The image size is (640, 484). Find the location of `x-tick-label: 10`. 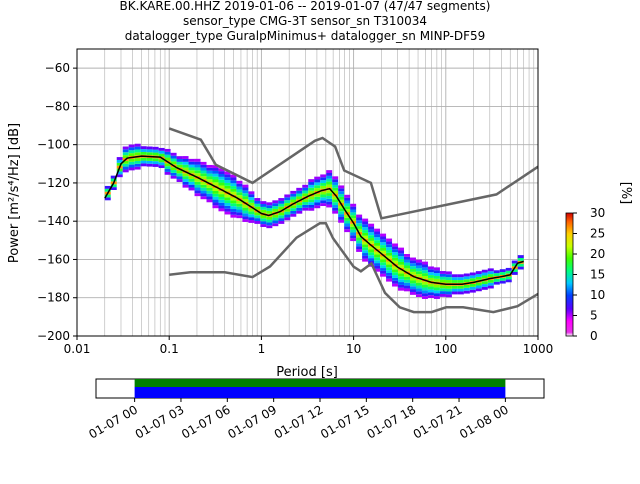

x-tick-label: 10 is located at coordinates (353, 349).